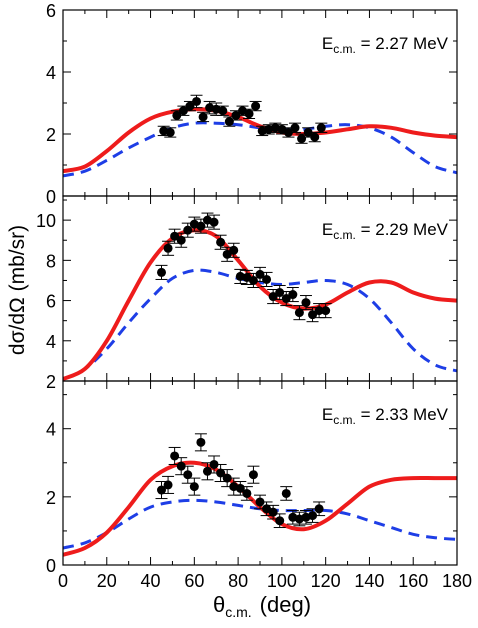 The image size is (478, 628). I want to click on x-tick-label: 80, so click(238, 581).